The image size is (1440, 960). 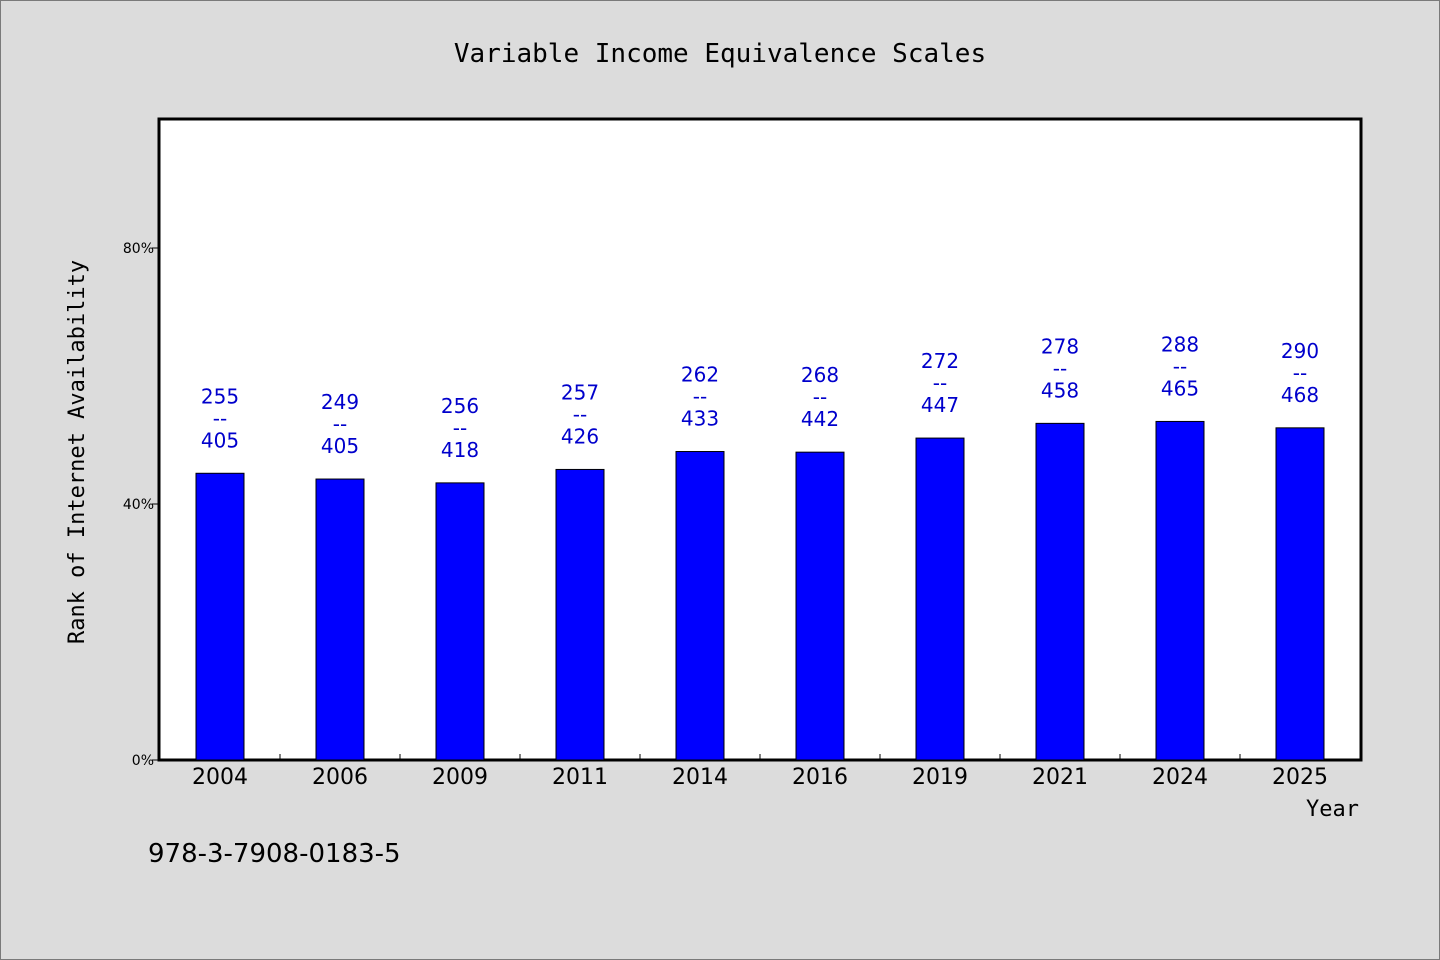 I want to click on bar-2011, so click(x=580, y=614).